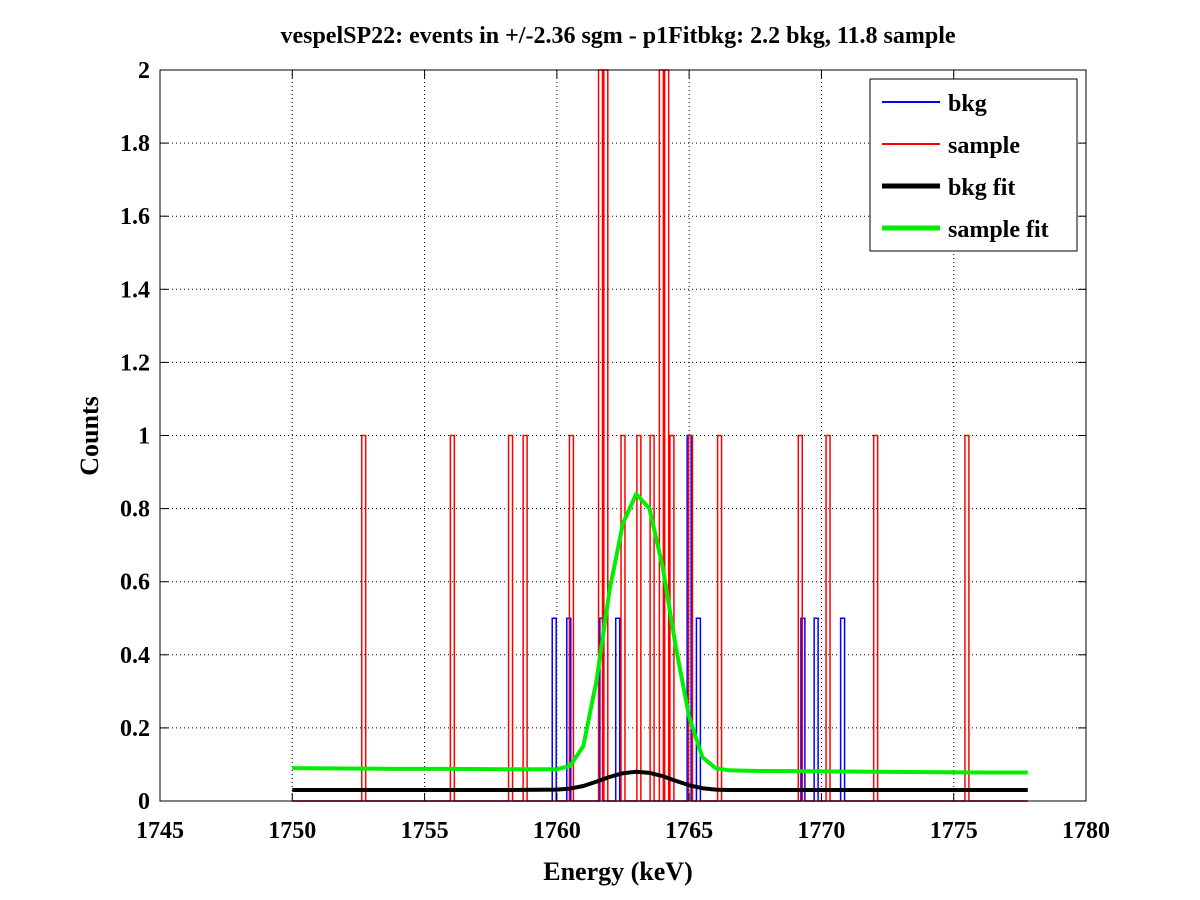 This screenshot has width=1200, height=900. Describe the element at coordinates (135, 583) in the screenshot. I see `y-tick-label: 0.6` at that location.